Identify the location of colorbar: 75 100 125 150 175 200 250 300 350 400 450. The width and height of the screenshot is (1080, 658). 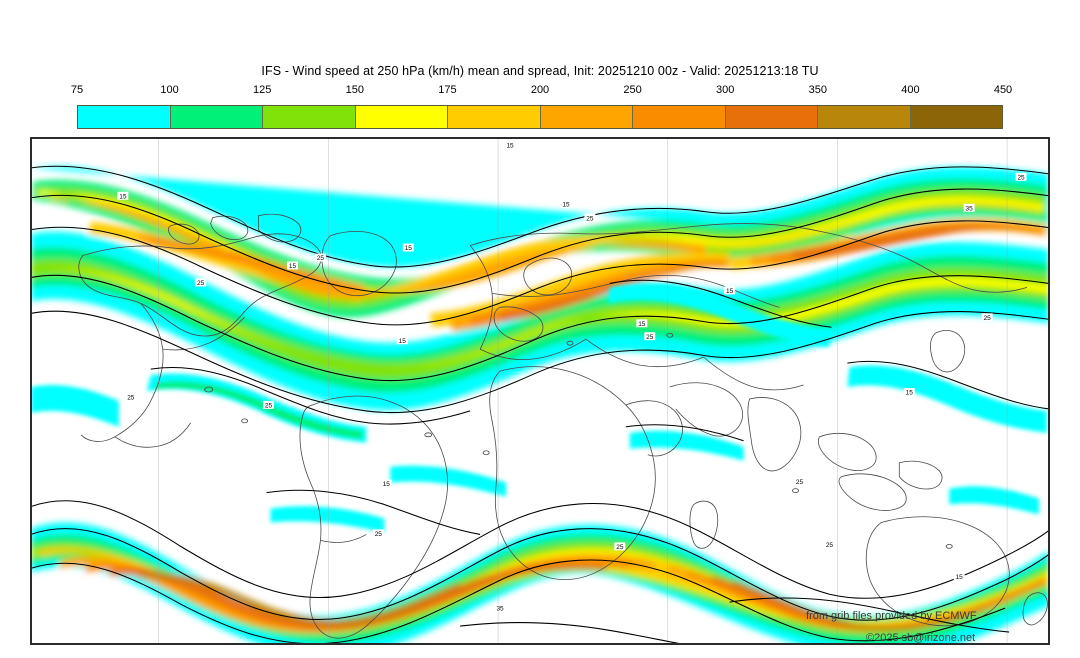
(541, 108).